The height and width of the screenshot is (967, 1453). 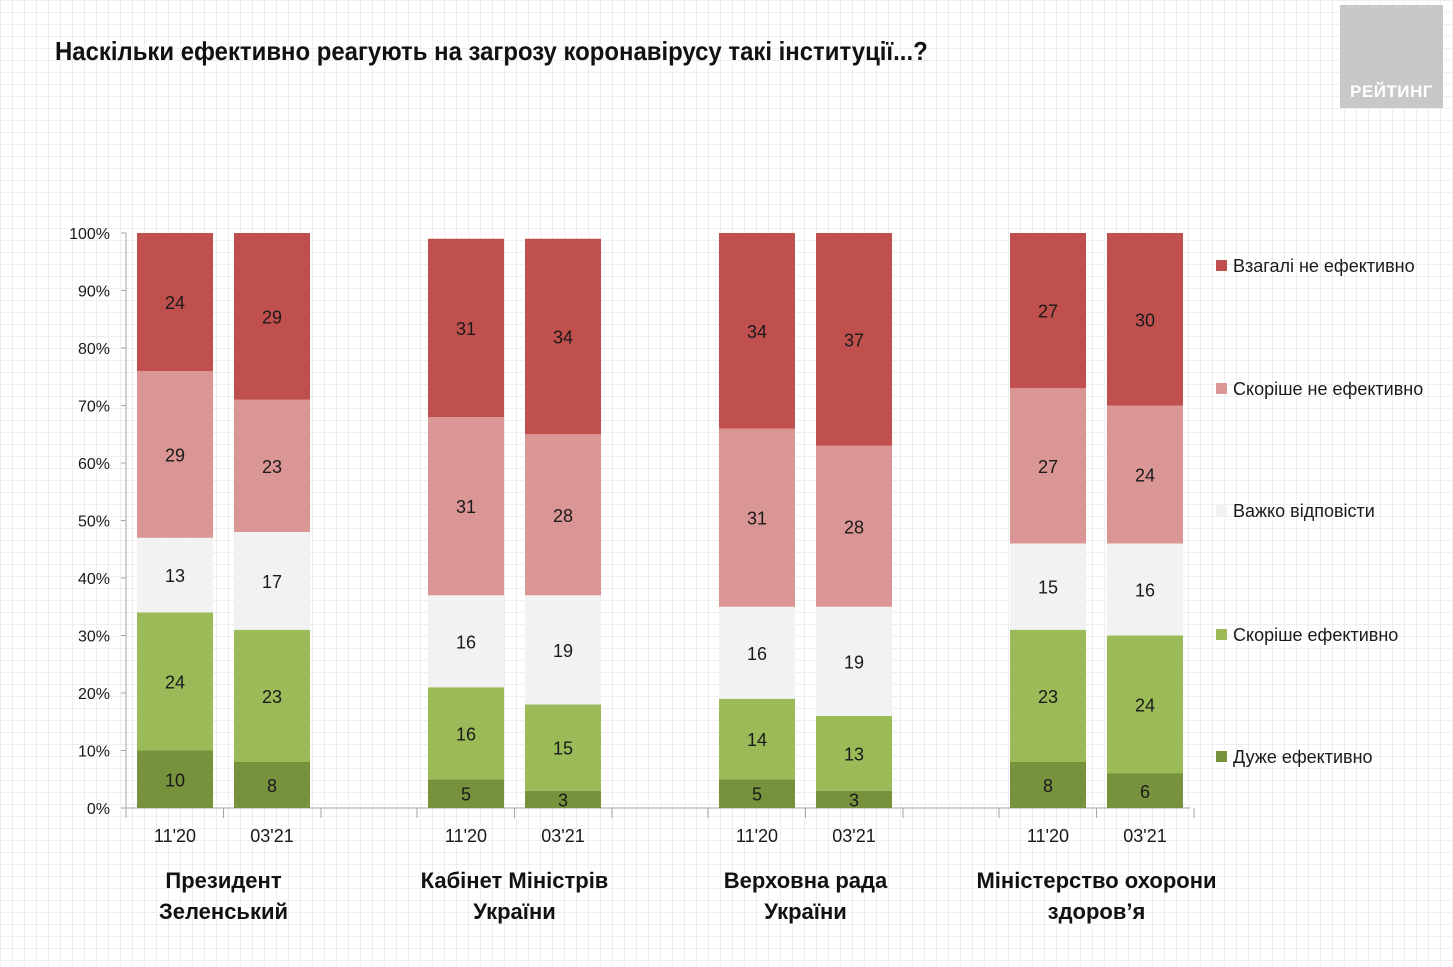 What do you see at coordinates (806, 880) in the screenshot?
I see `group-label: Верховна рада` at bounding box center [806, 880].